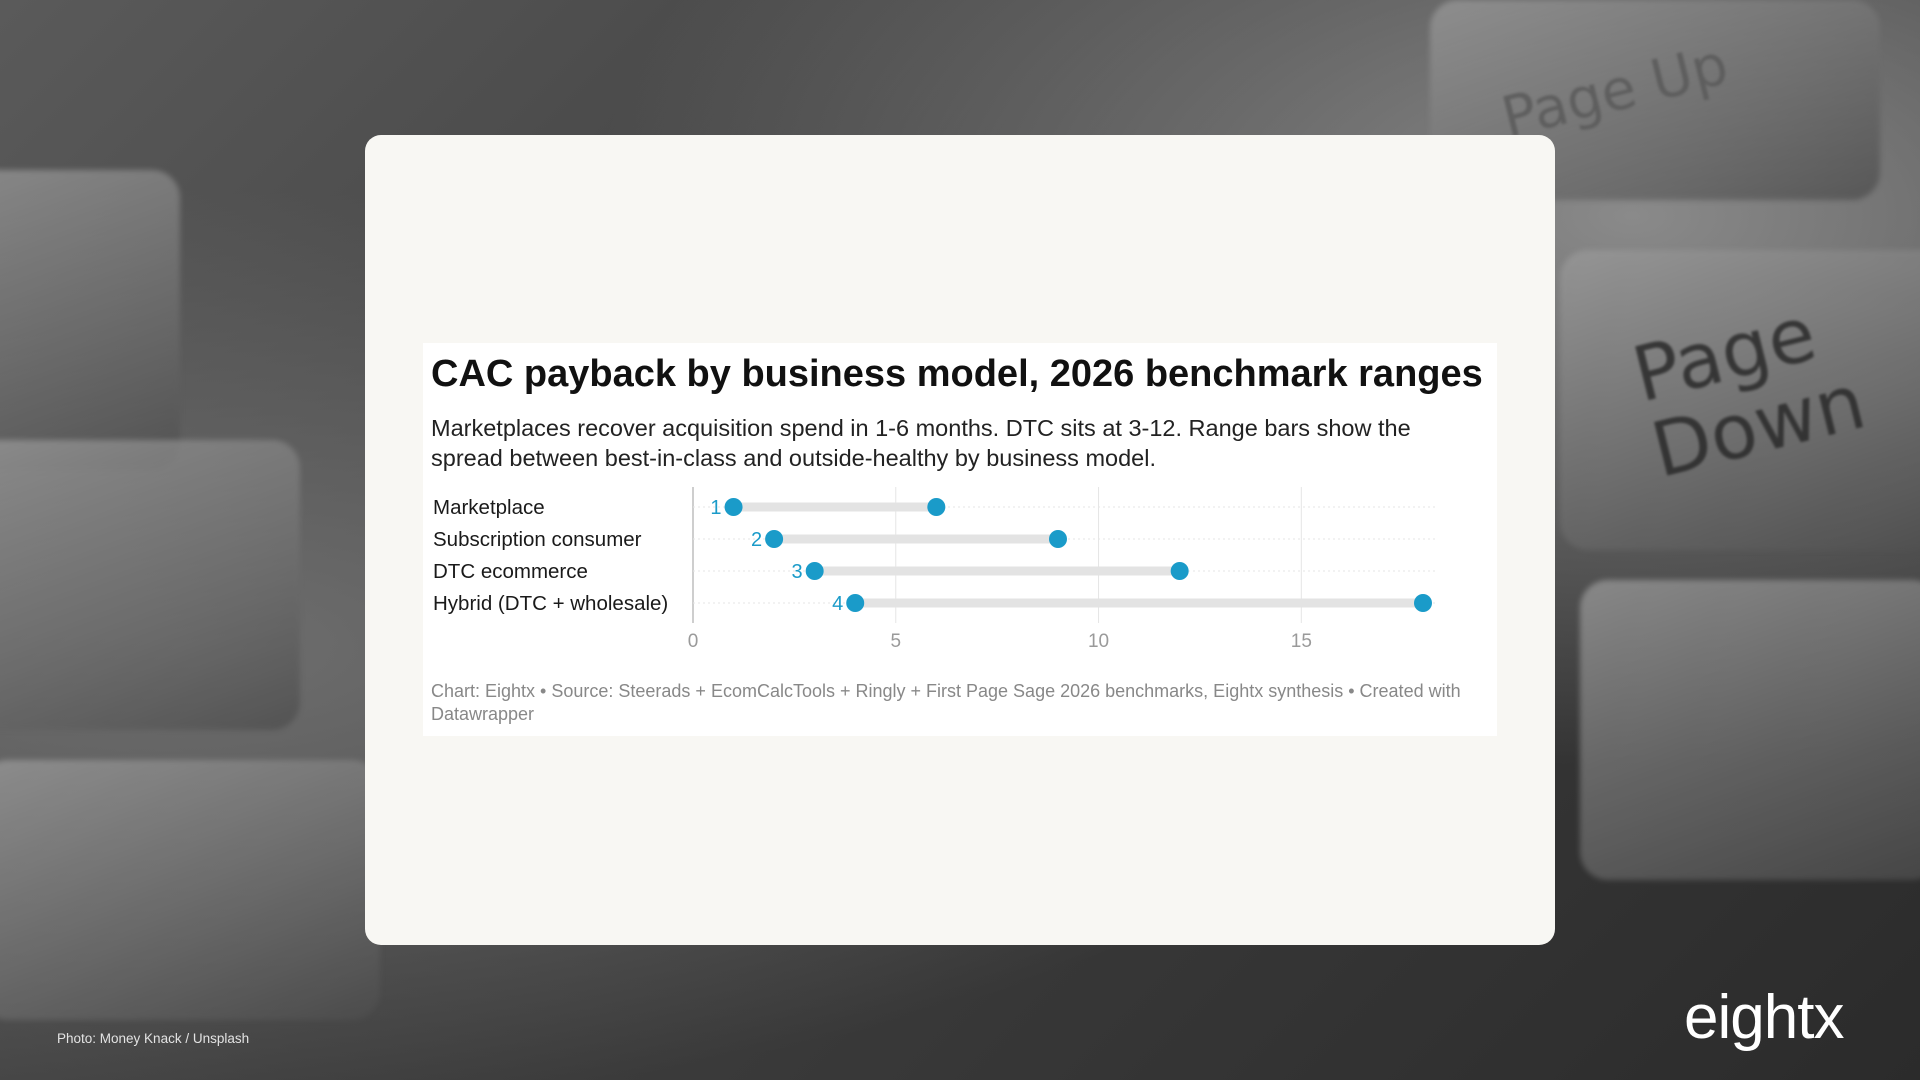 The image size is (1920, 1080). I want to click on x-tick-label: 15, so click(1301, 641).